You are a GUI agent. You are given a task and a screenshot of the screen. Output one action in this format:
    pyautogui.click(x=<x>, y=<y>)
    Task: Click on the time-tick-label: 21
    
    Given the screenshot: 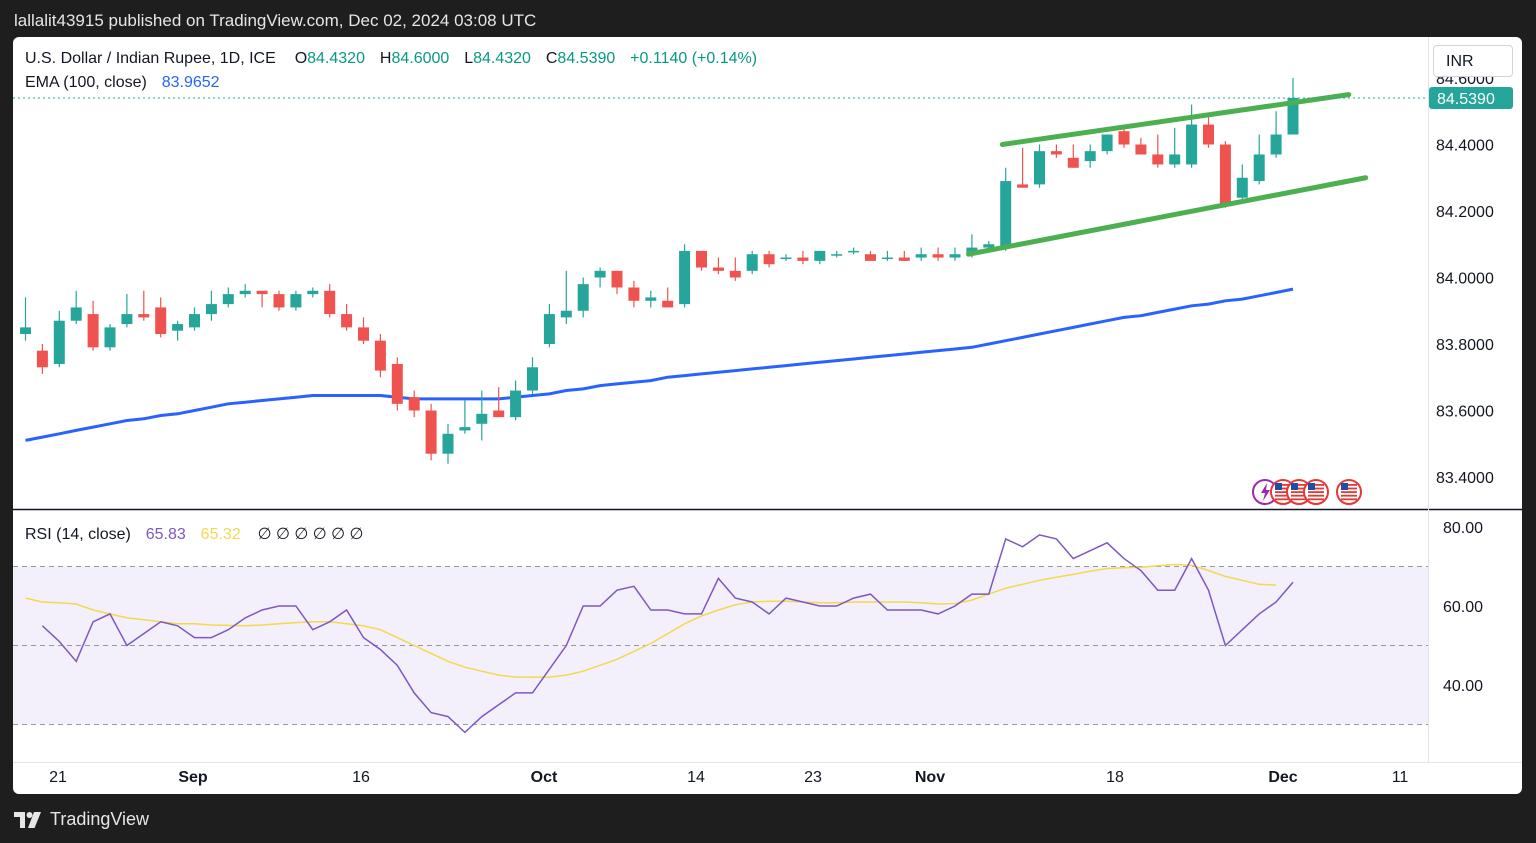 What is the action you would take?
    pyautogui.click(x=58, y=777)
    